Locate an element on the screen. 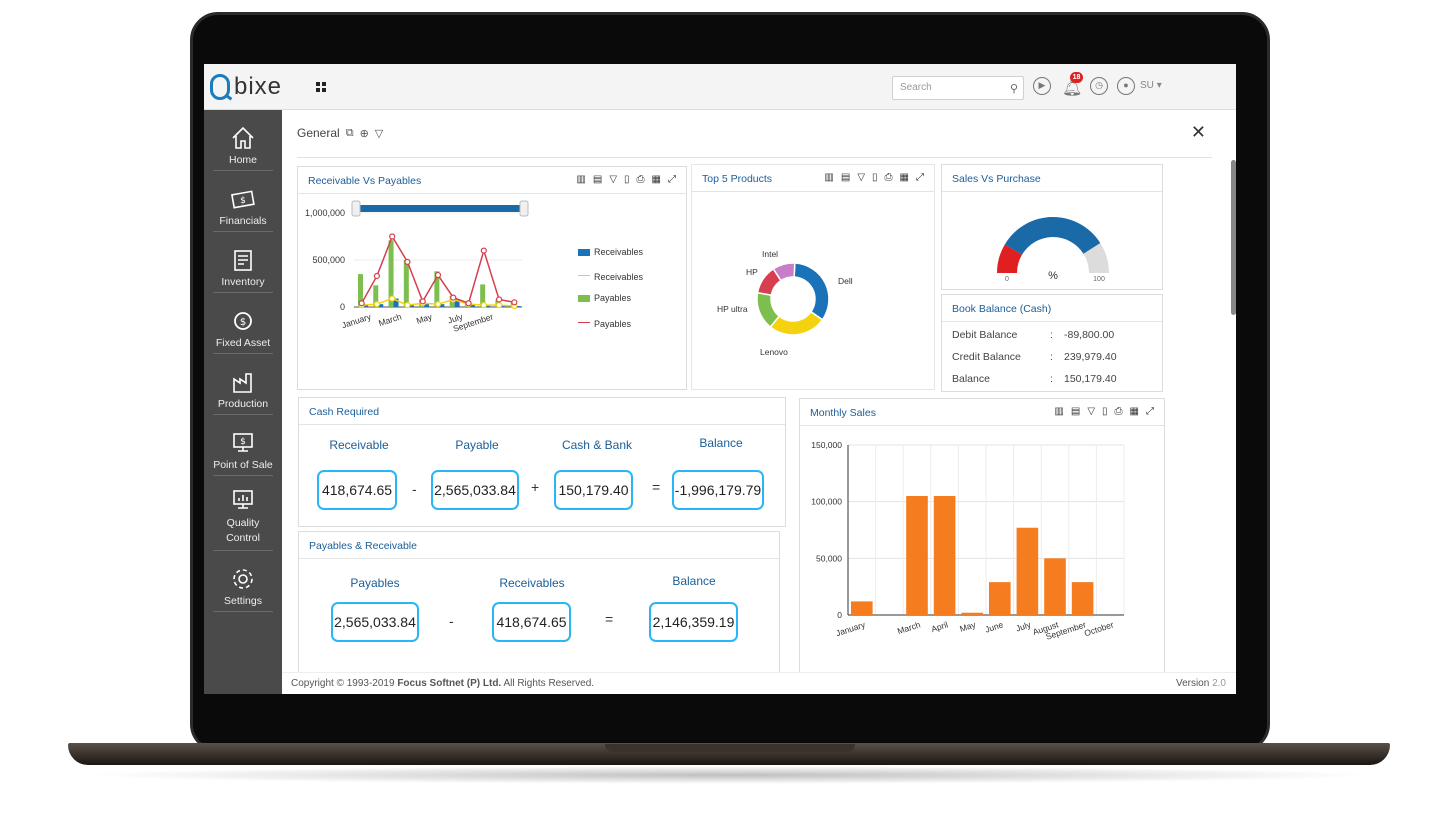  bar-july is located at coordinates (1027, 571).